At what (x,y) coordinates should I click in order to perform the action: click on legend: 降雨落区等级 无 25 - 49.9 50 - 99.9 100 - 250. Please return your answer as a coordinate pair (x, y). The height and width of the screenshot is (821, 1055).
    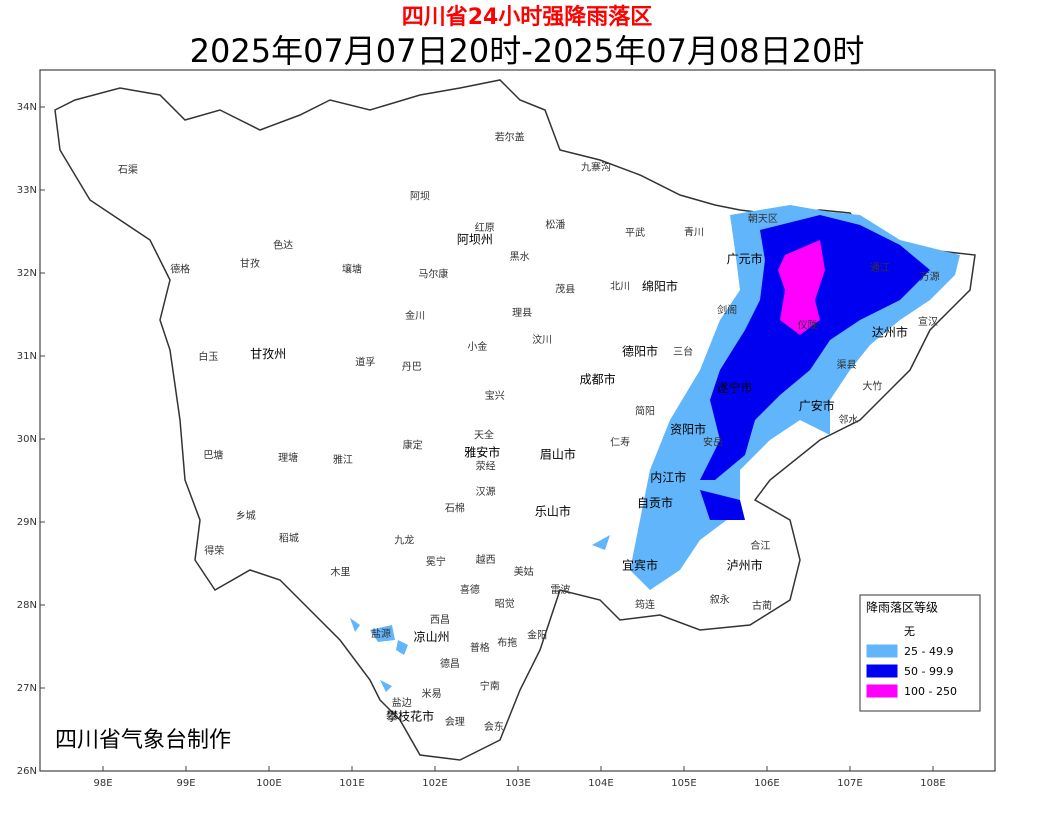
    Looking at the image, I should click on (920, 653).